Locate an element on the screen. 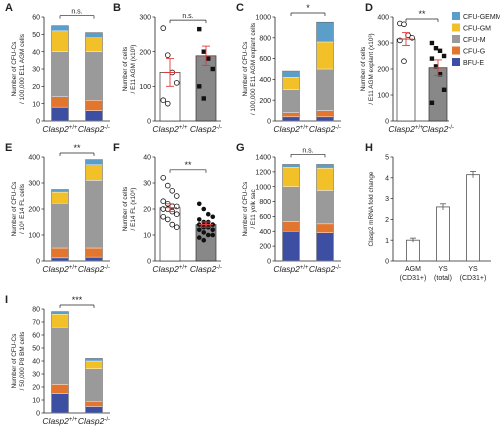 Image resolution: width=500 pixels, height=433 pixels. y-tick-label: 30 is located at coordinates (147, 184).